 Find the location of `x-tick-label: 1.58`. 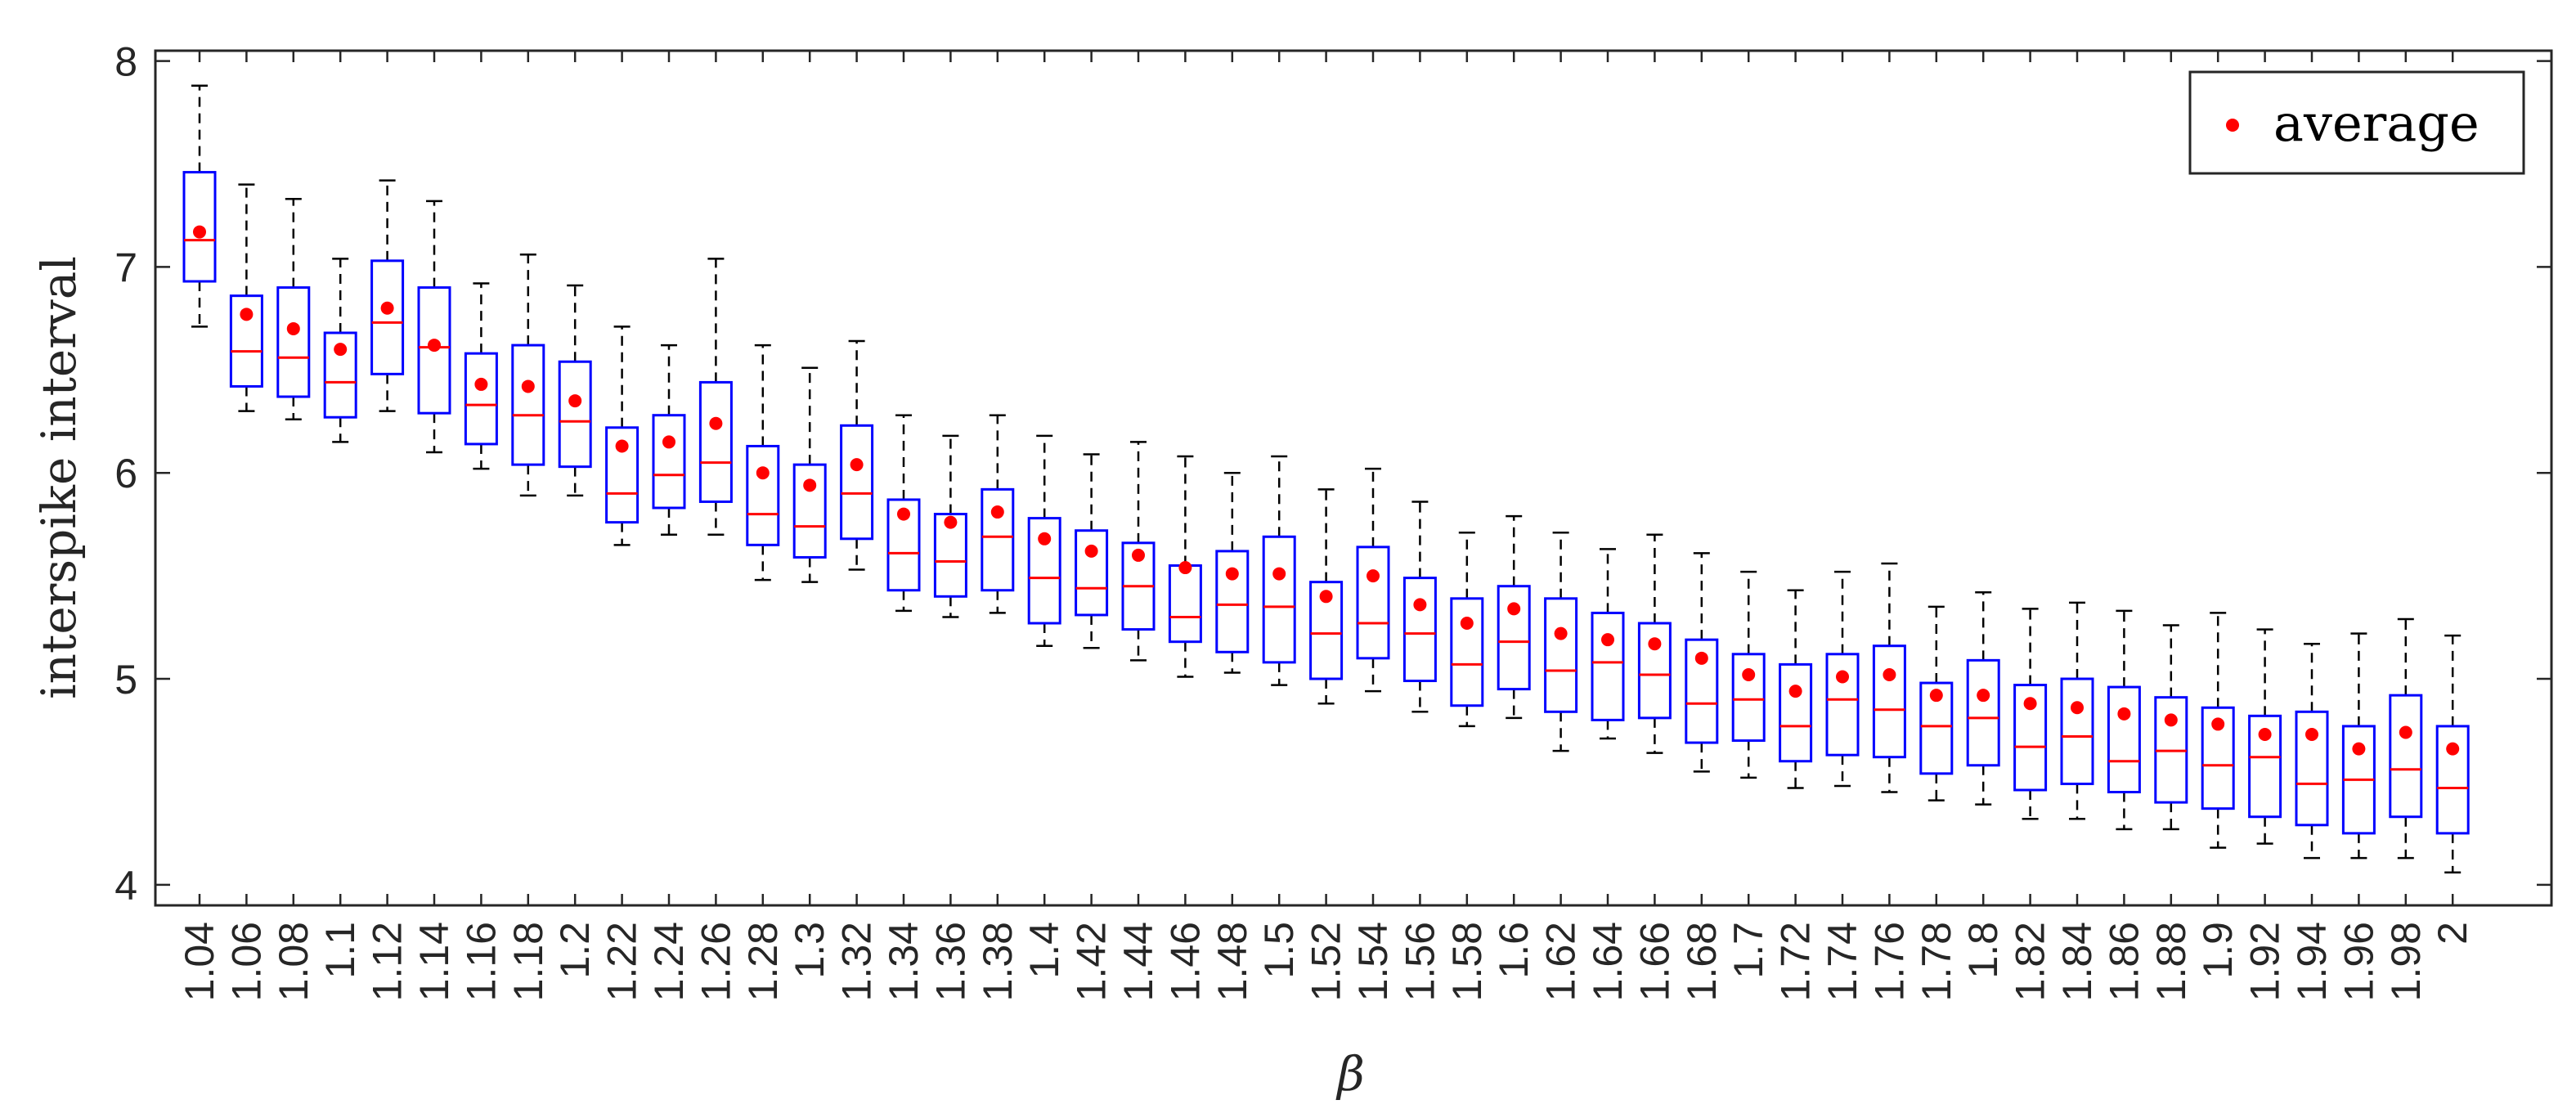

x-tick-label: 1.58 is located at coordinates (1467, 962).